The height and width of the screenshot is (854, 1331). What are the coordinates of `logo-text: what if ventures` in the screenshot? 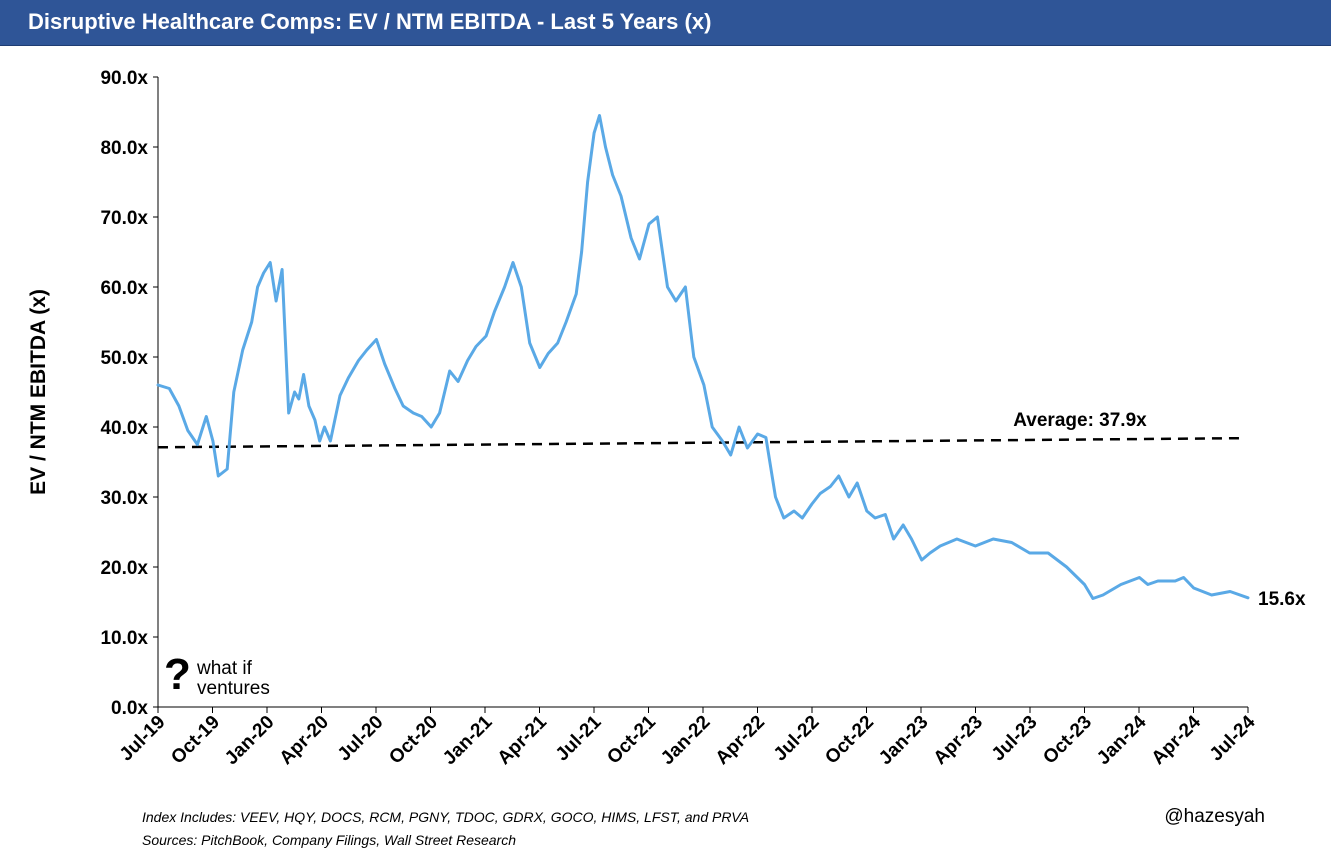 It's located at (233, 679).